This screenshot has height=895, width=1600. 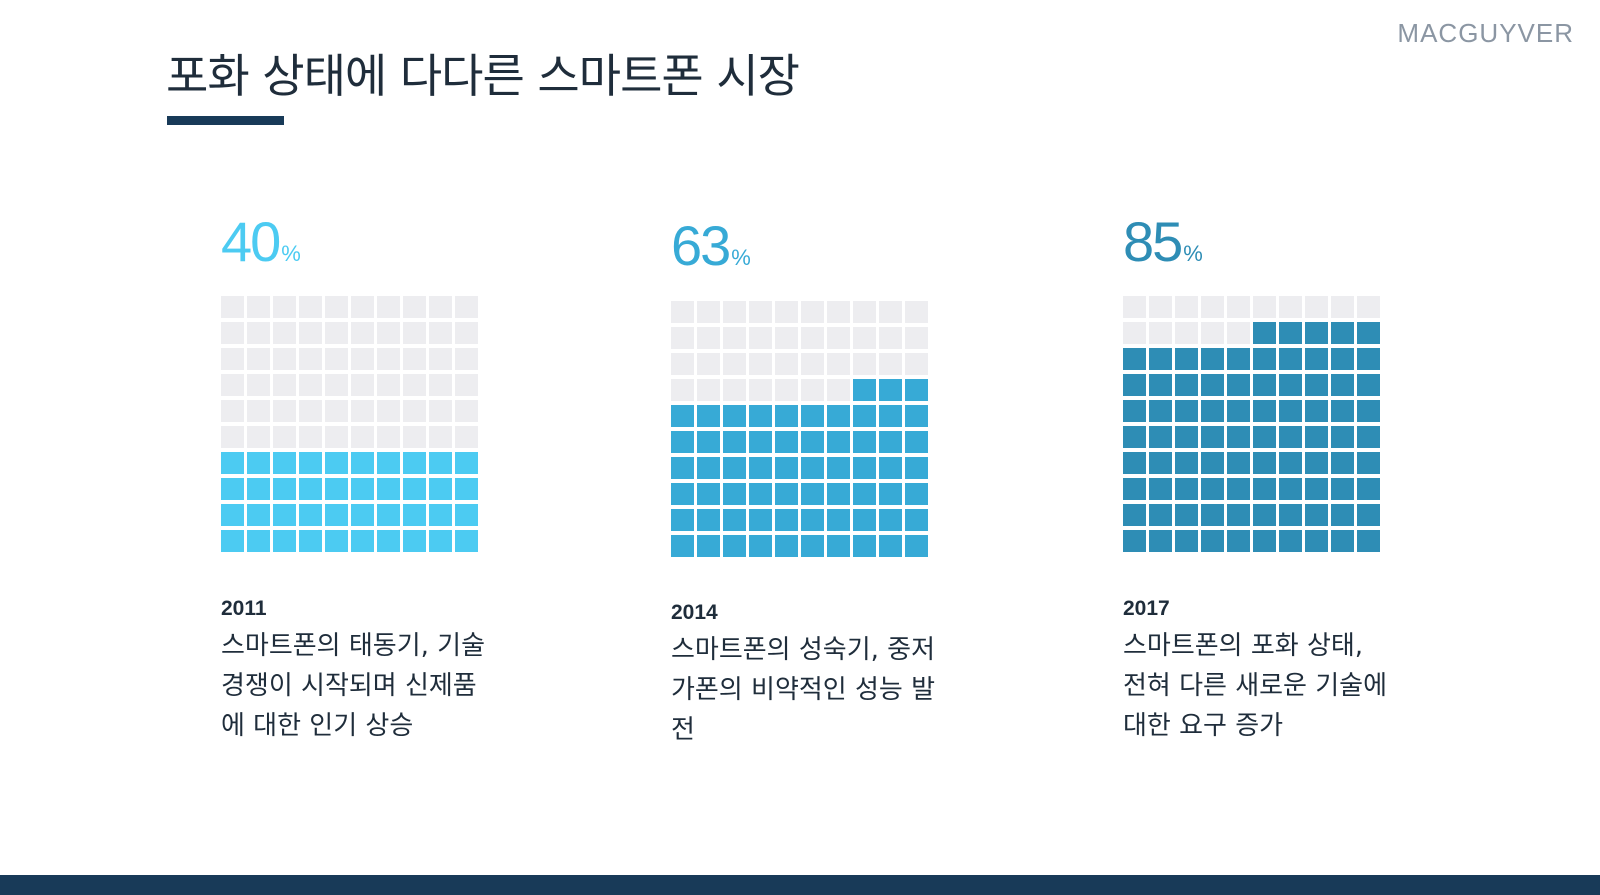 I want to click on description-text: 스마트폰의 성숙기, 중저가폰의 비약적인 성능 발전, so click(x=803, y=690).